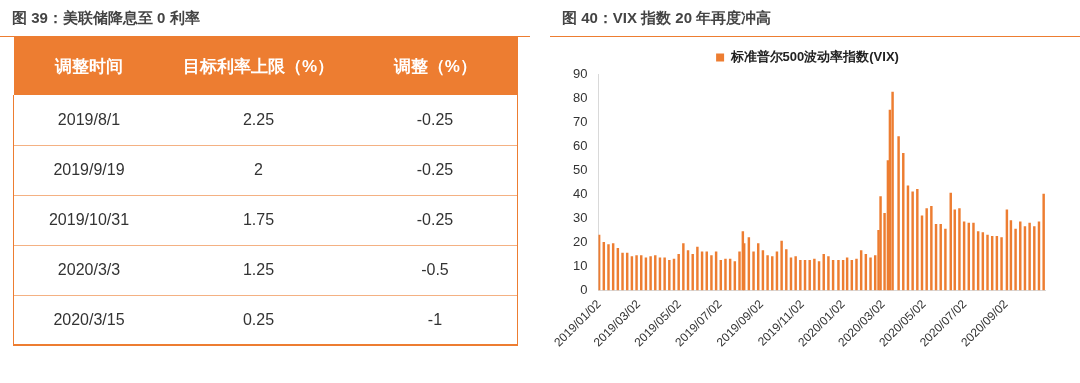  What do you see at coordinates (89, 220) in the screenshot?
I see `category-label: 2019/10/31` at bounding box center [89, 220].